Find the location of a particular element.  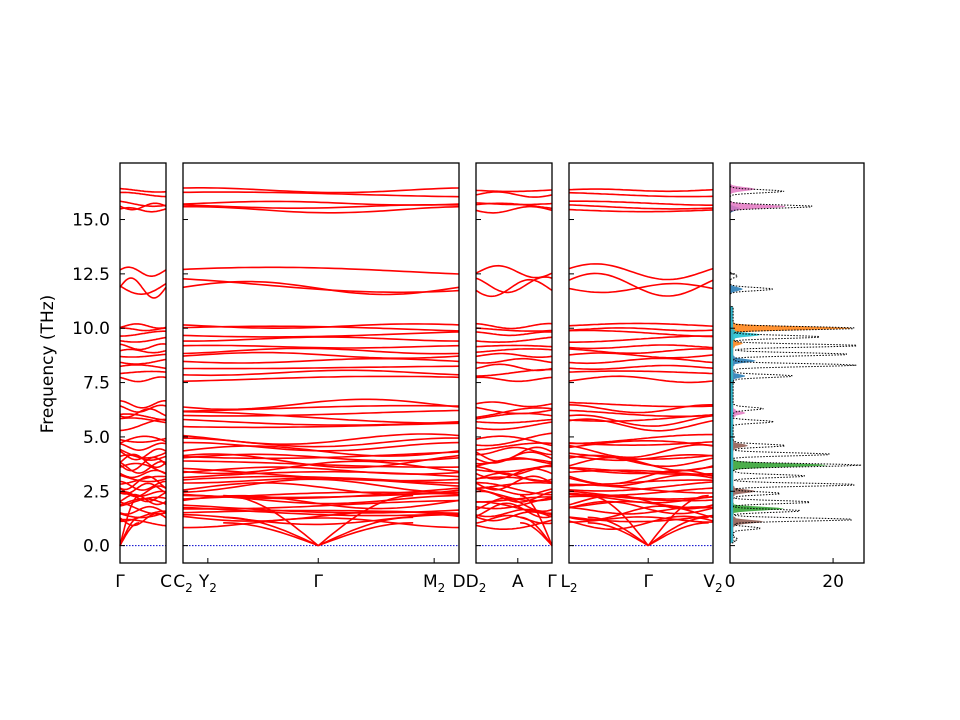

y-tick-label: 12.5 is located at coordinates (91, 275).